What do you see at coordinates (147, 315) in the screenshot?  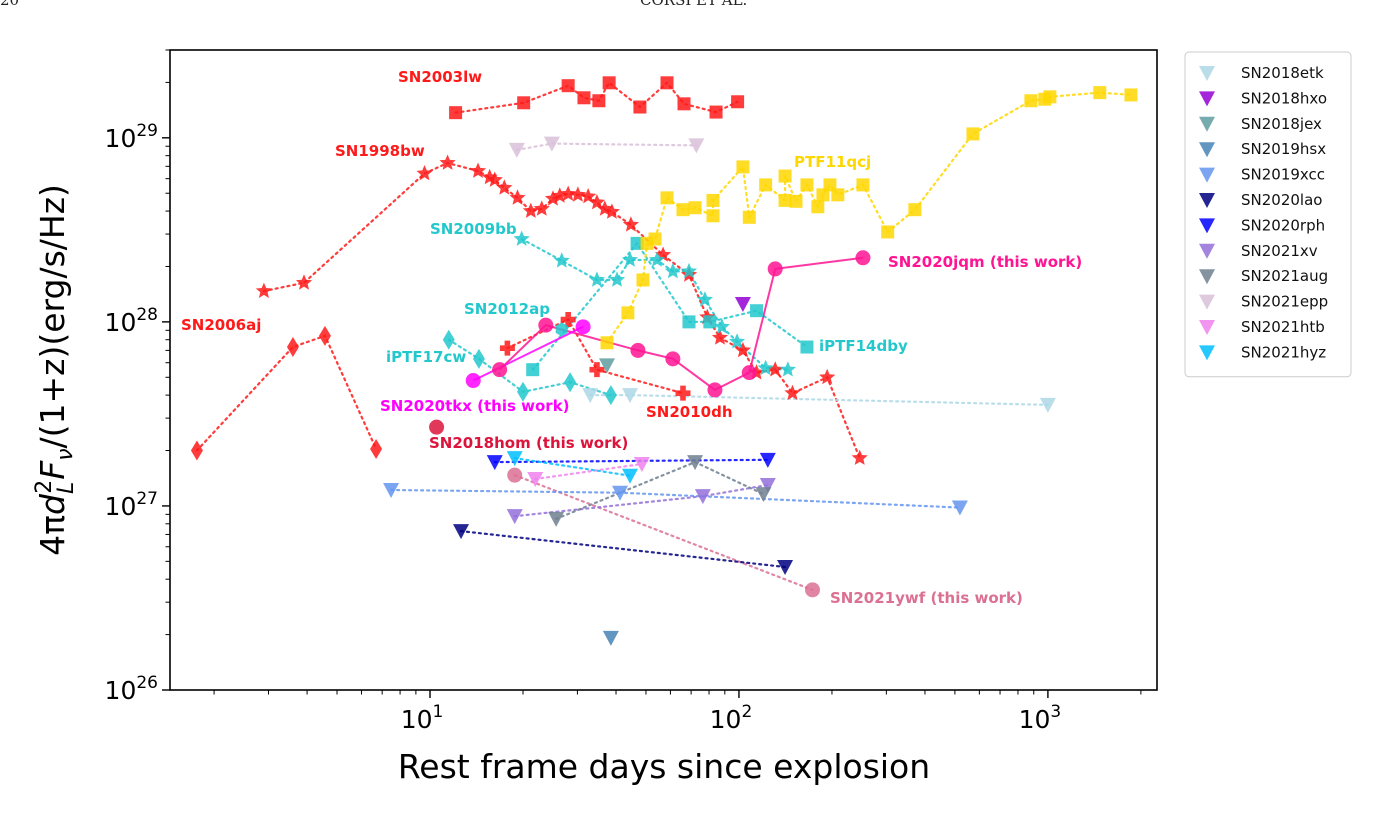 I see `y-tick-exp: 28` at bounding box center [147, 315].